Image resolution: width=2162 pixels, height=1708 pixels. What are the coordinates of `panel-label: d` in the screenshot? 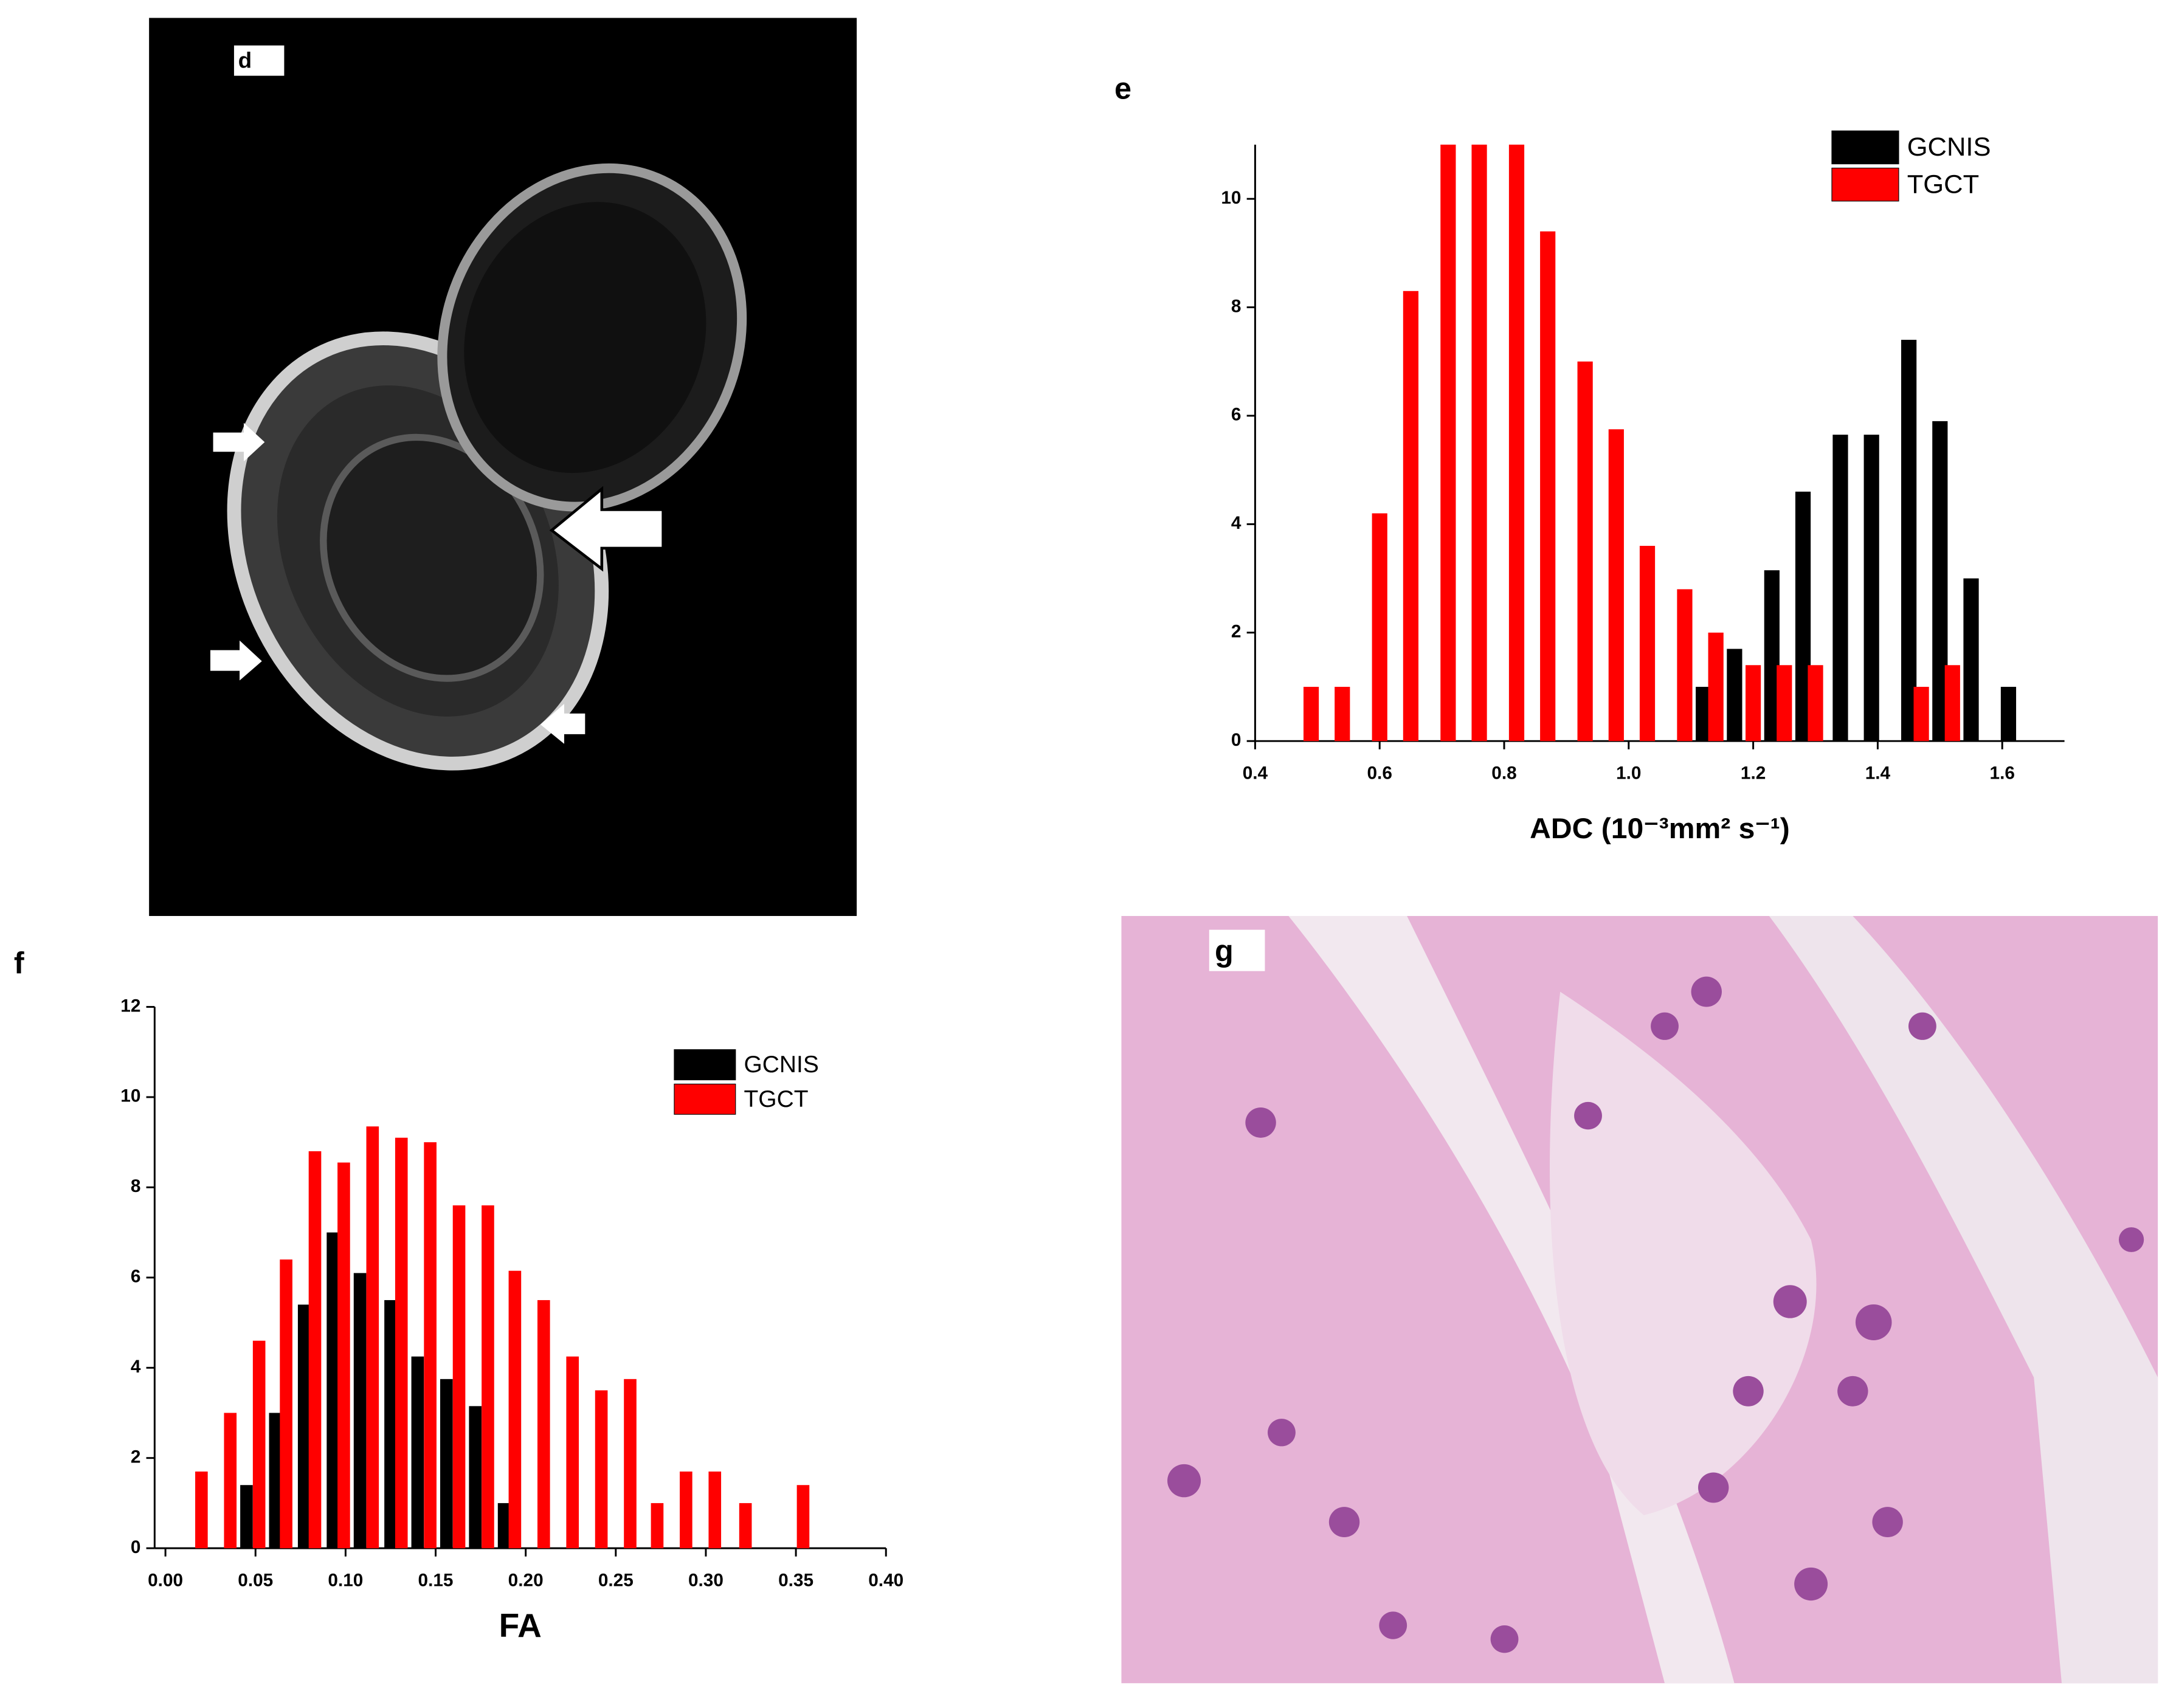 It's located at (245, 60).